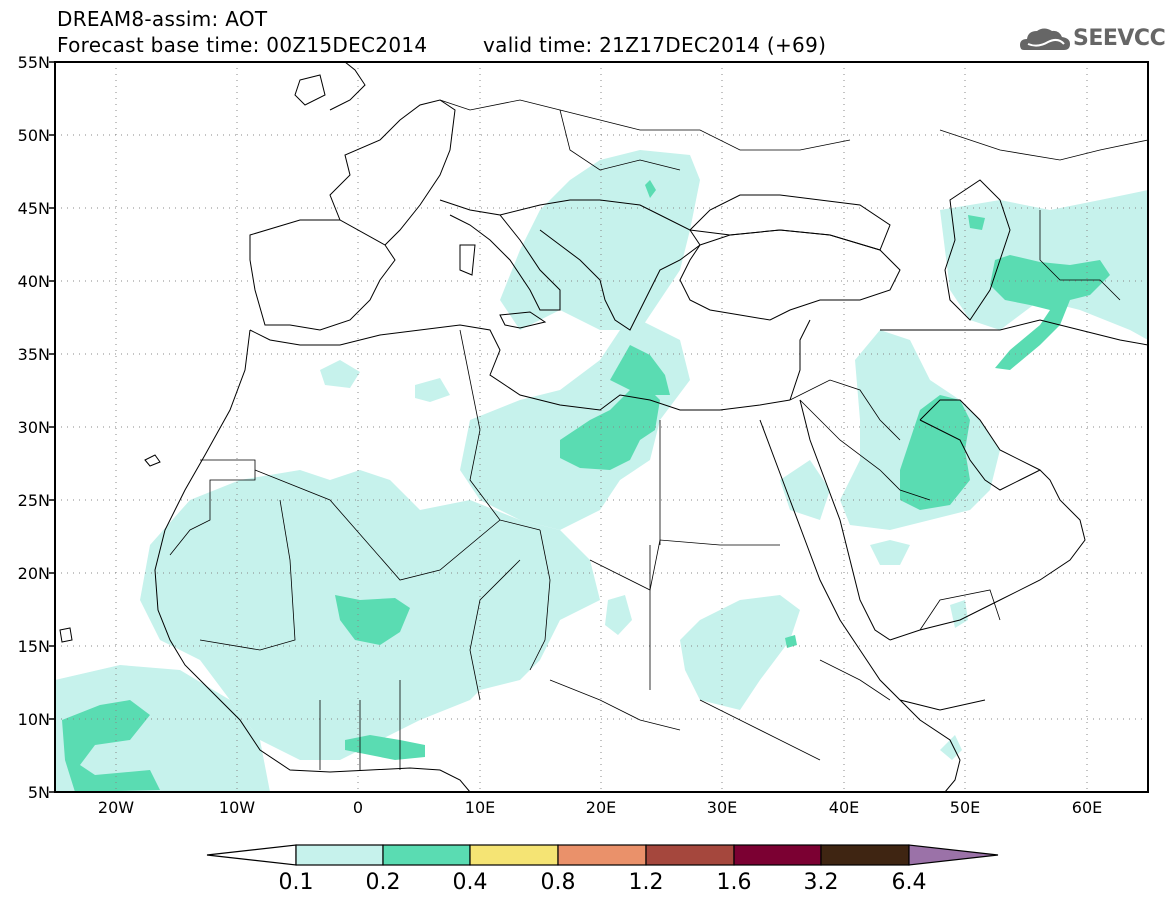 Image resolution: width=1165 pixels, height=905 pixels. What do you see at coordinates (558, 882) in the screenshot?
I see `colorbar-label: 0.8` at bounding box center [558, 882].